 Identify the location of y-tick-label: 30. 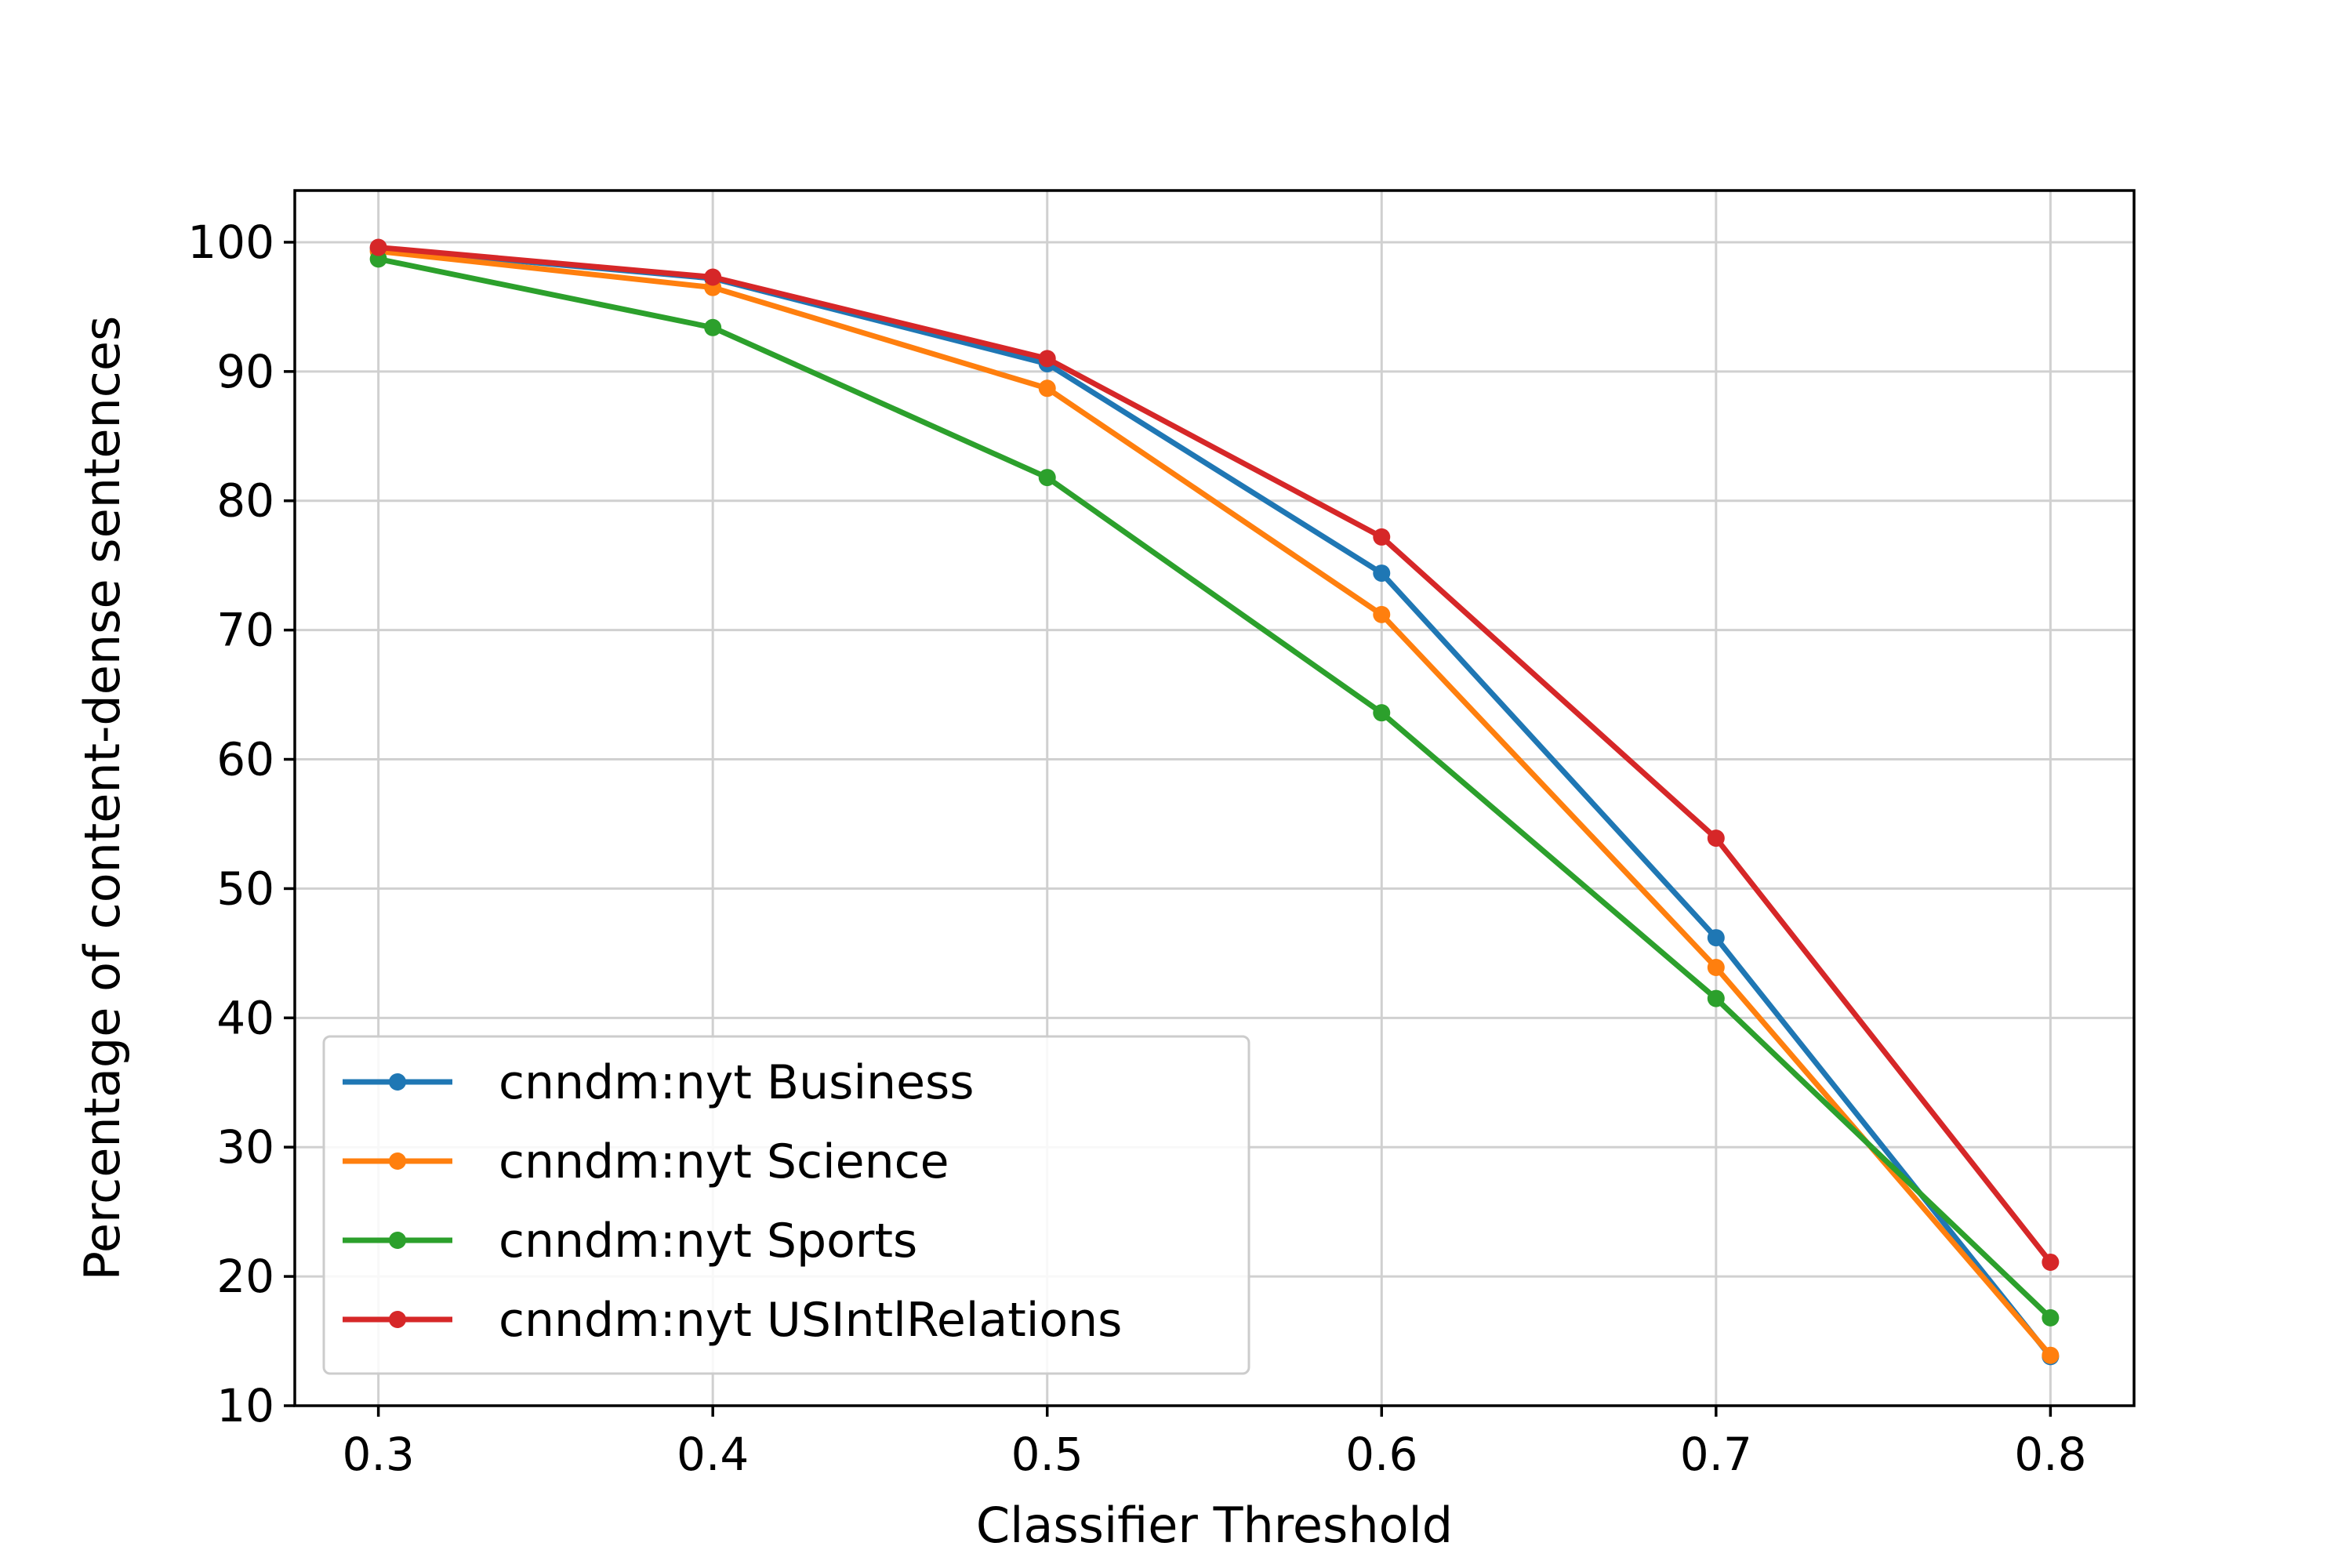
(245, 1147).